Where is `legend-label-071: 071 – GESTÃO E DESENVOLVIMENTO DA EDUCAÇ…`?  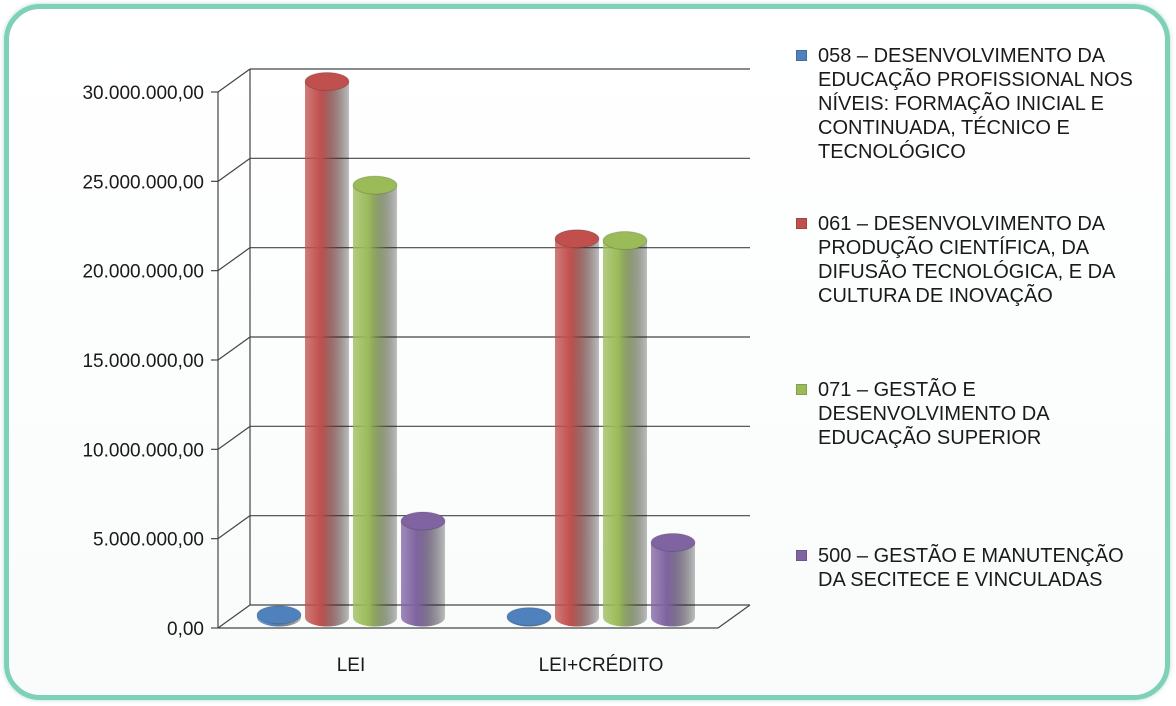 legend-label-071: 071 – GESTÃO E DESENVOLVIMENTO DA EDUCAÇ… is located at coordinates (934, 414).